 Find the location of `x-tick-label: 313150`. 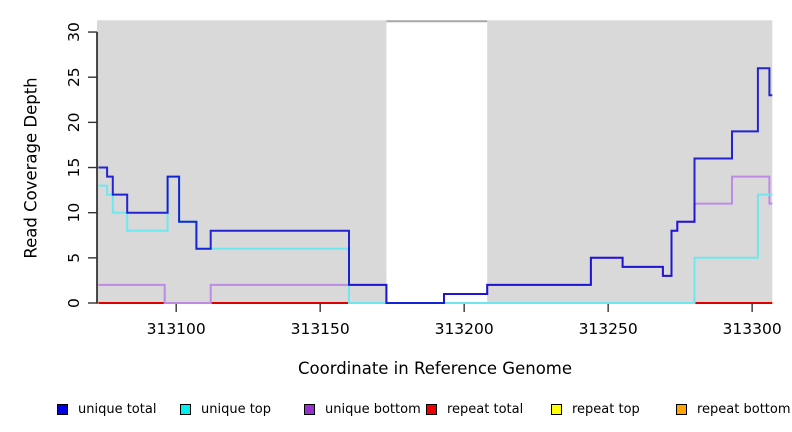

x-tick-label: 313150 is located at coordinates (320, 329).